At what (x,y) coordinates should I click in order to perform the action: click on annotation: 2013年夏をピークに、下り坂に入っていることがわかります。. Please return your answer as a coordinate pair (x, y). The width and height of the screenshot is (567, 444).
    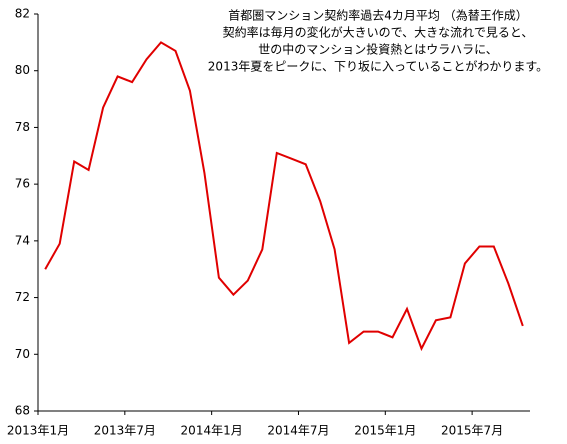
    Looking at the image, I should click on (378, 66).